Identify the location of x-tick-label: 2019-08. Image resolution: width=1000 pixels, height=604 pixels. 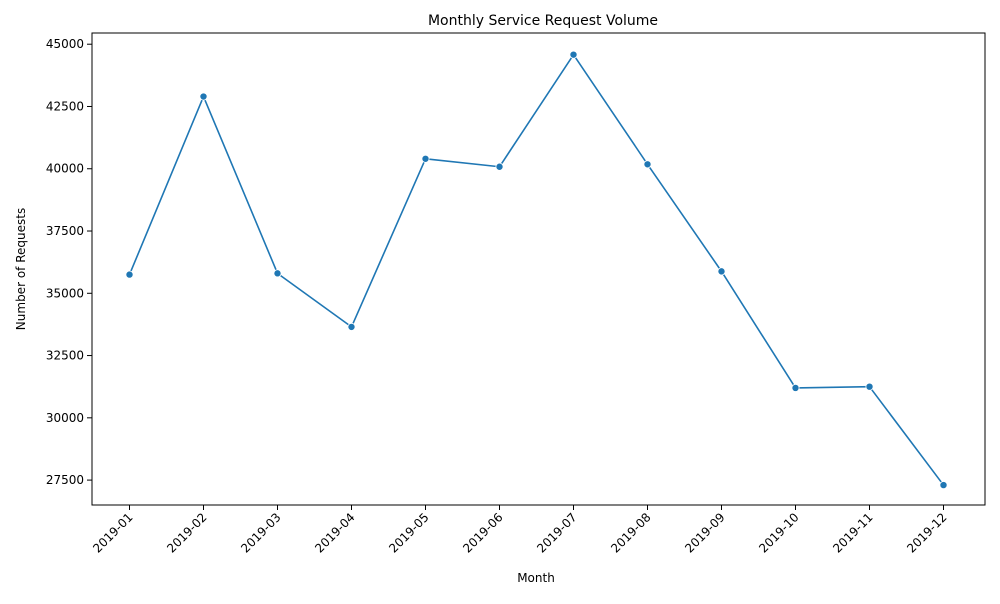
(630, 532).